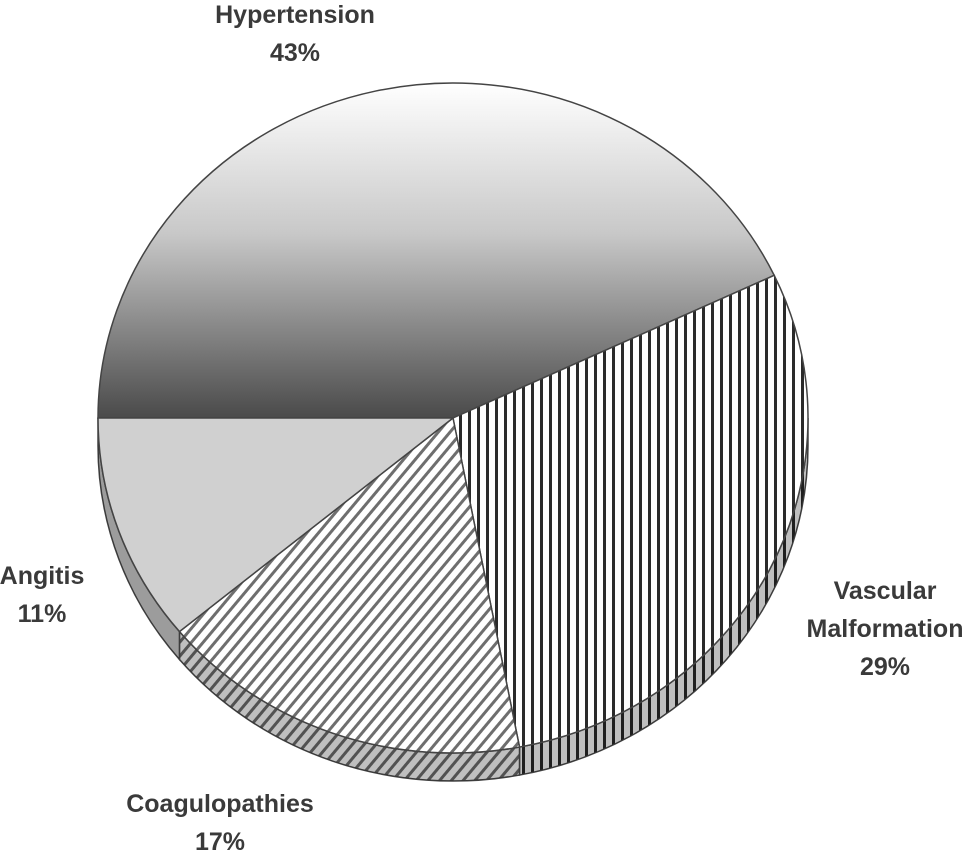 This screenshot has width=976, height=860. What do you see at coordinates (295, 15) in the screenshot?
I see `category-name: Hypertension` at bounding box center [295, 15].